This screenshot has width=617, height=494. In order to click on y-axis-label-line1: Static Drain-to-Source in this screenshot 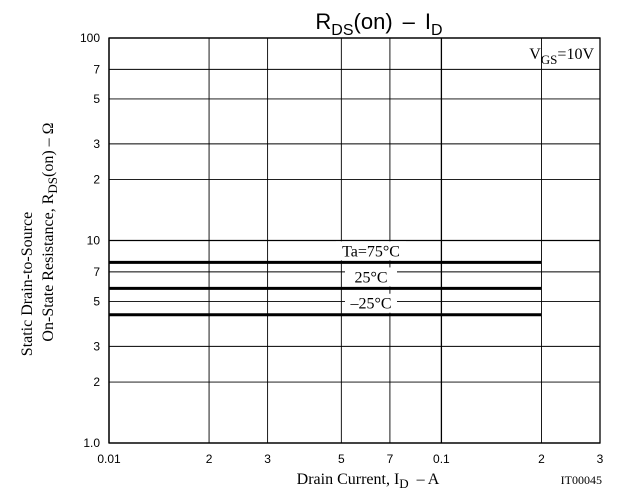, I will do `click(27, 284)`.